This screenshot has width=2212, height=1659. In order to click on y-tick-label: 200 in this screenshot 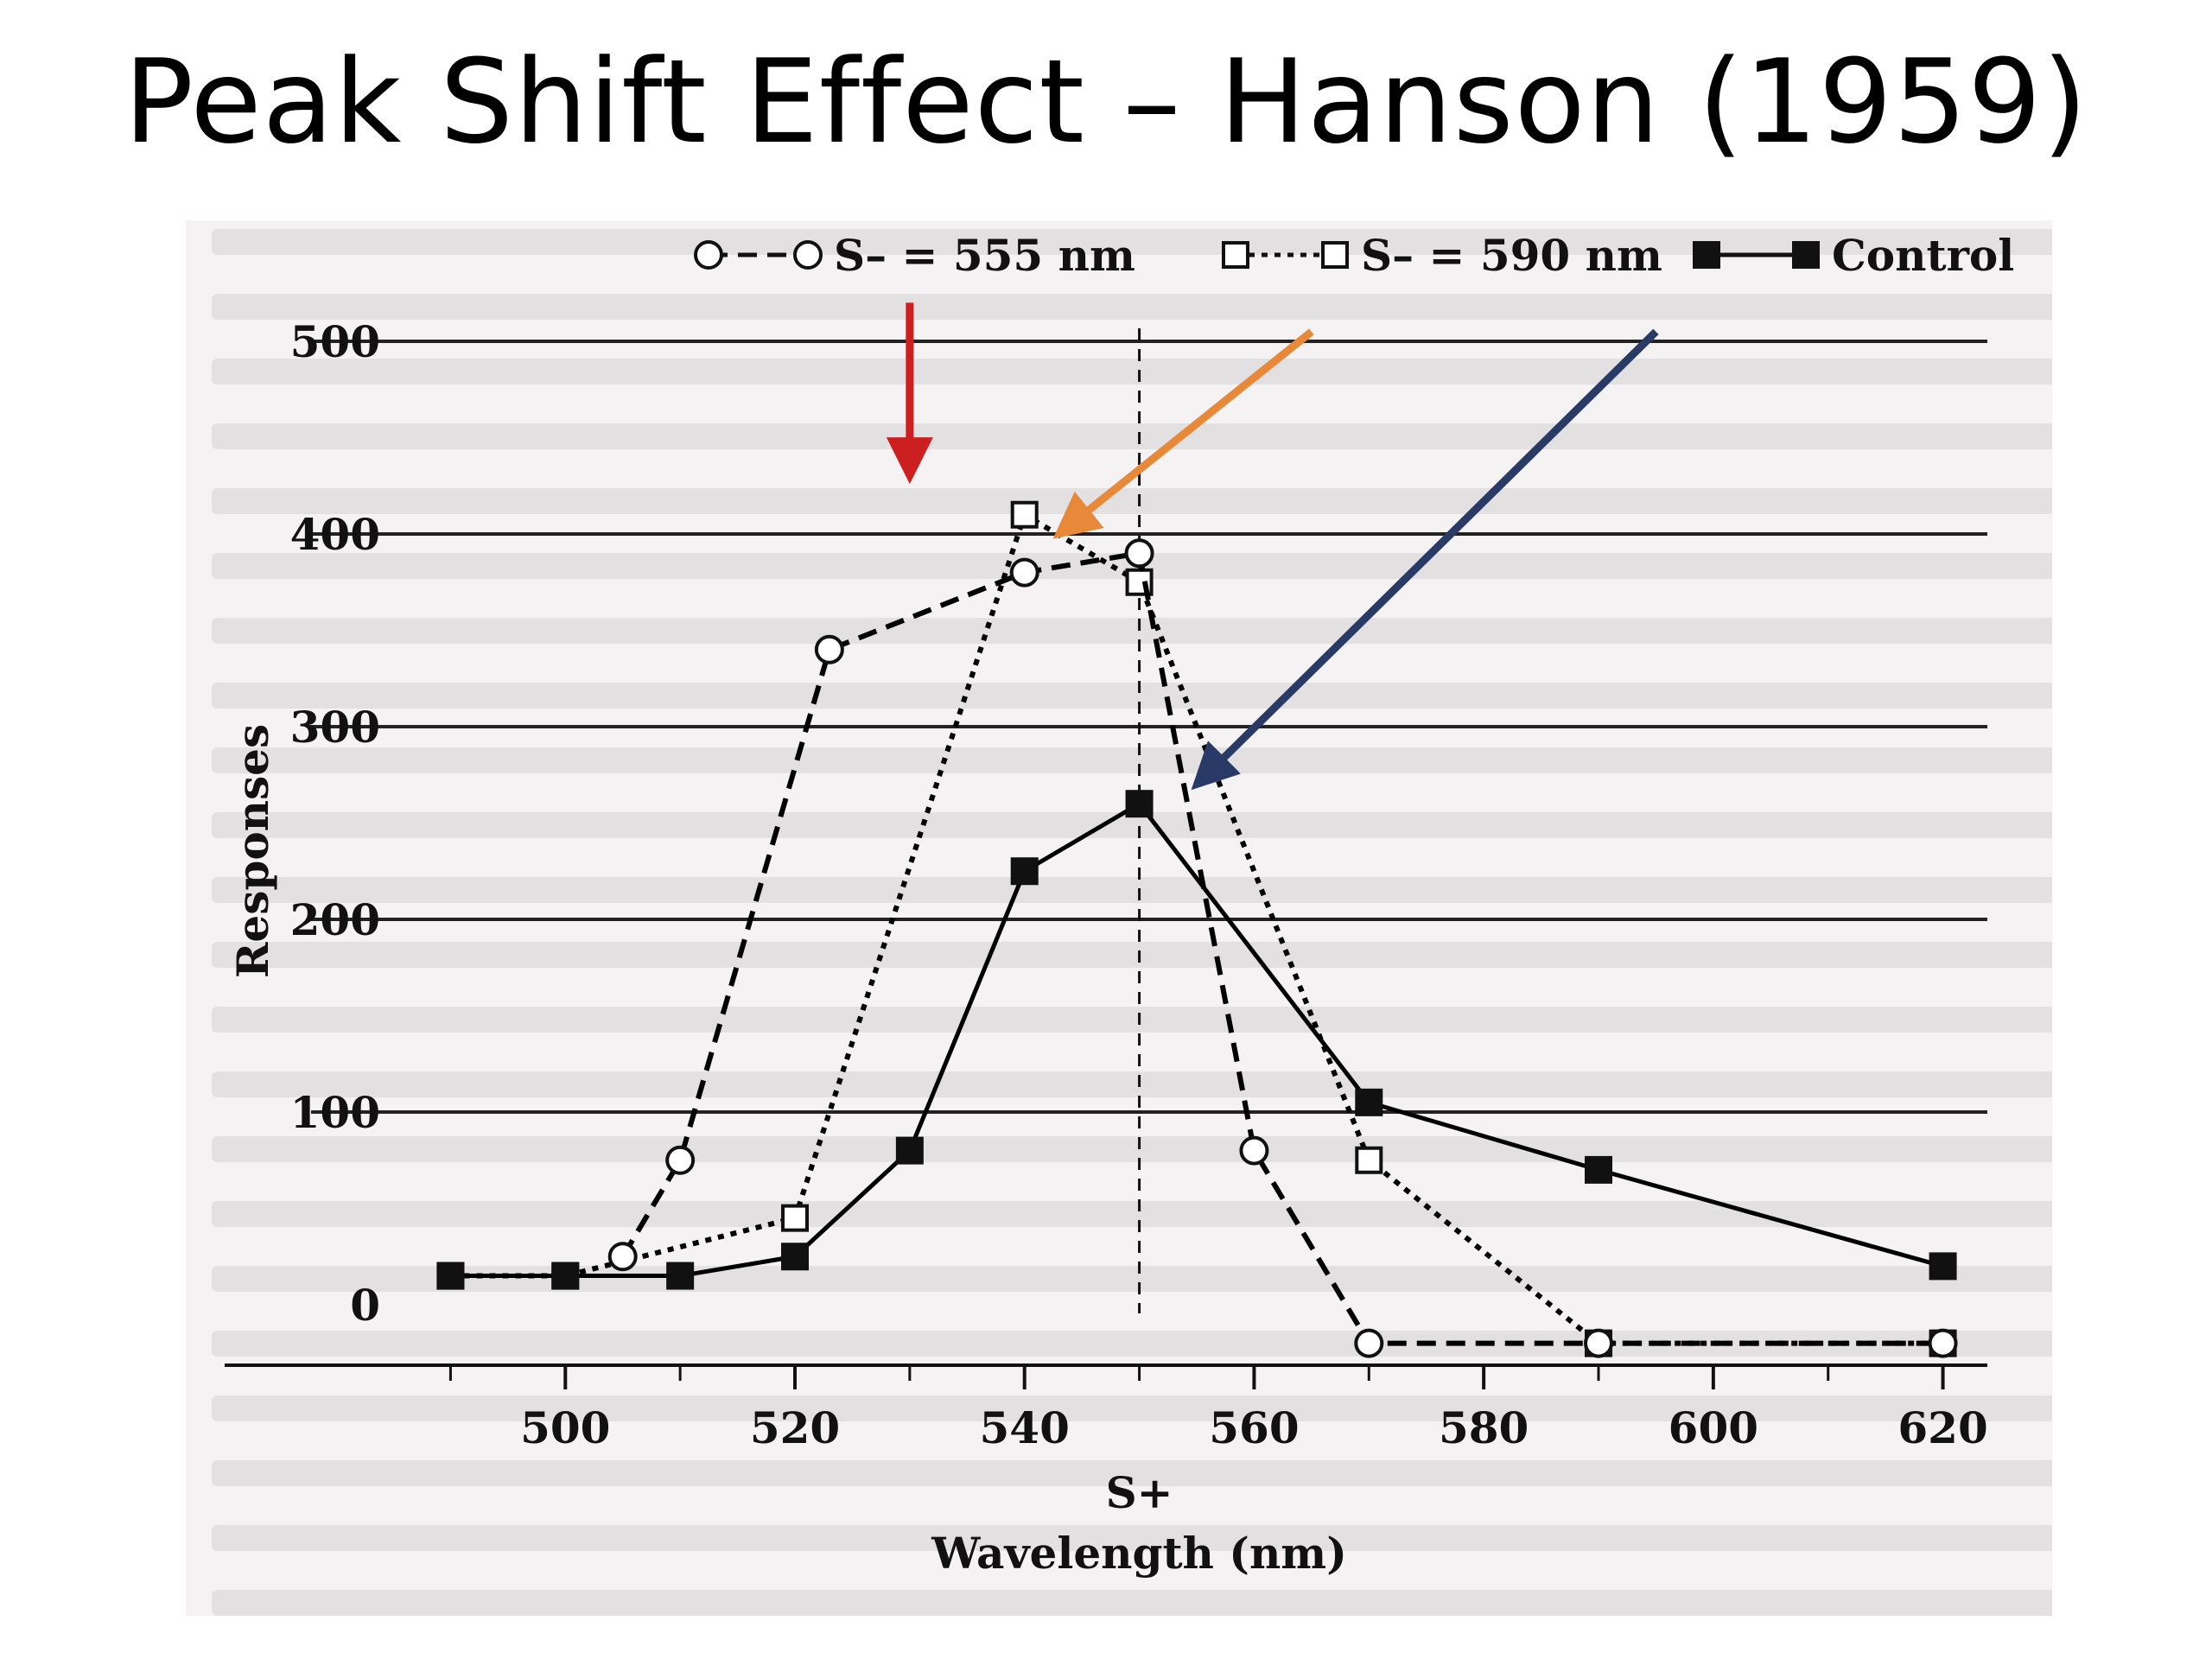, I will do `click(335, 919)`.